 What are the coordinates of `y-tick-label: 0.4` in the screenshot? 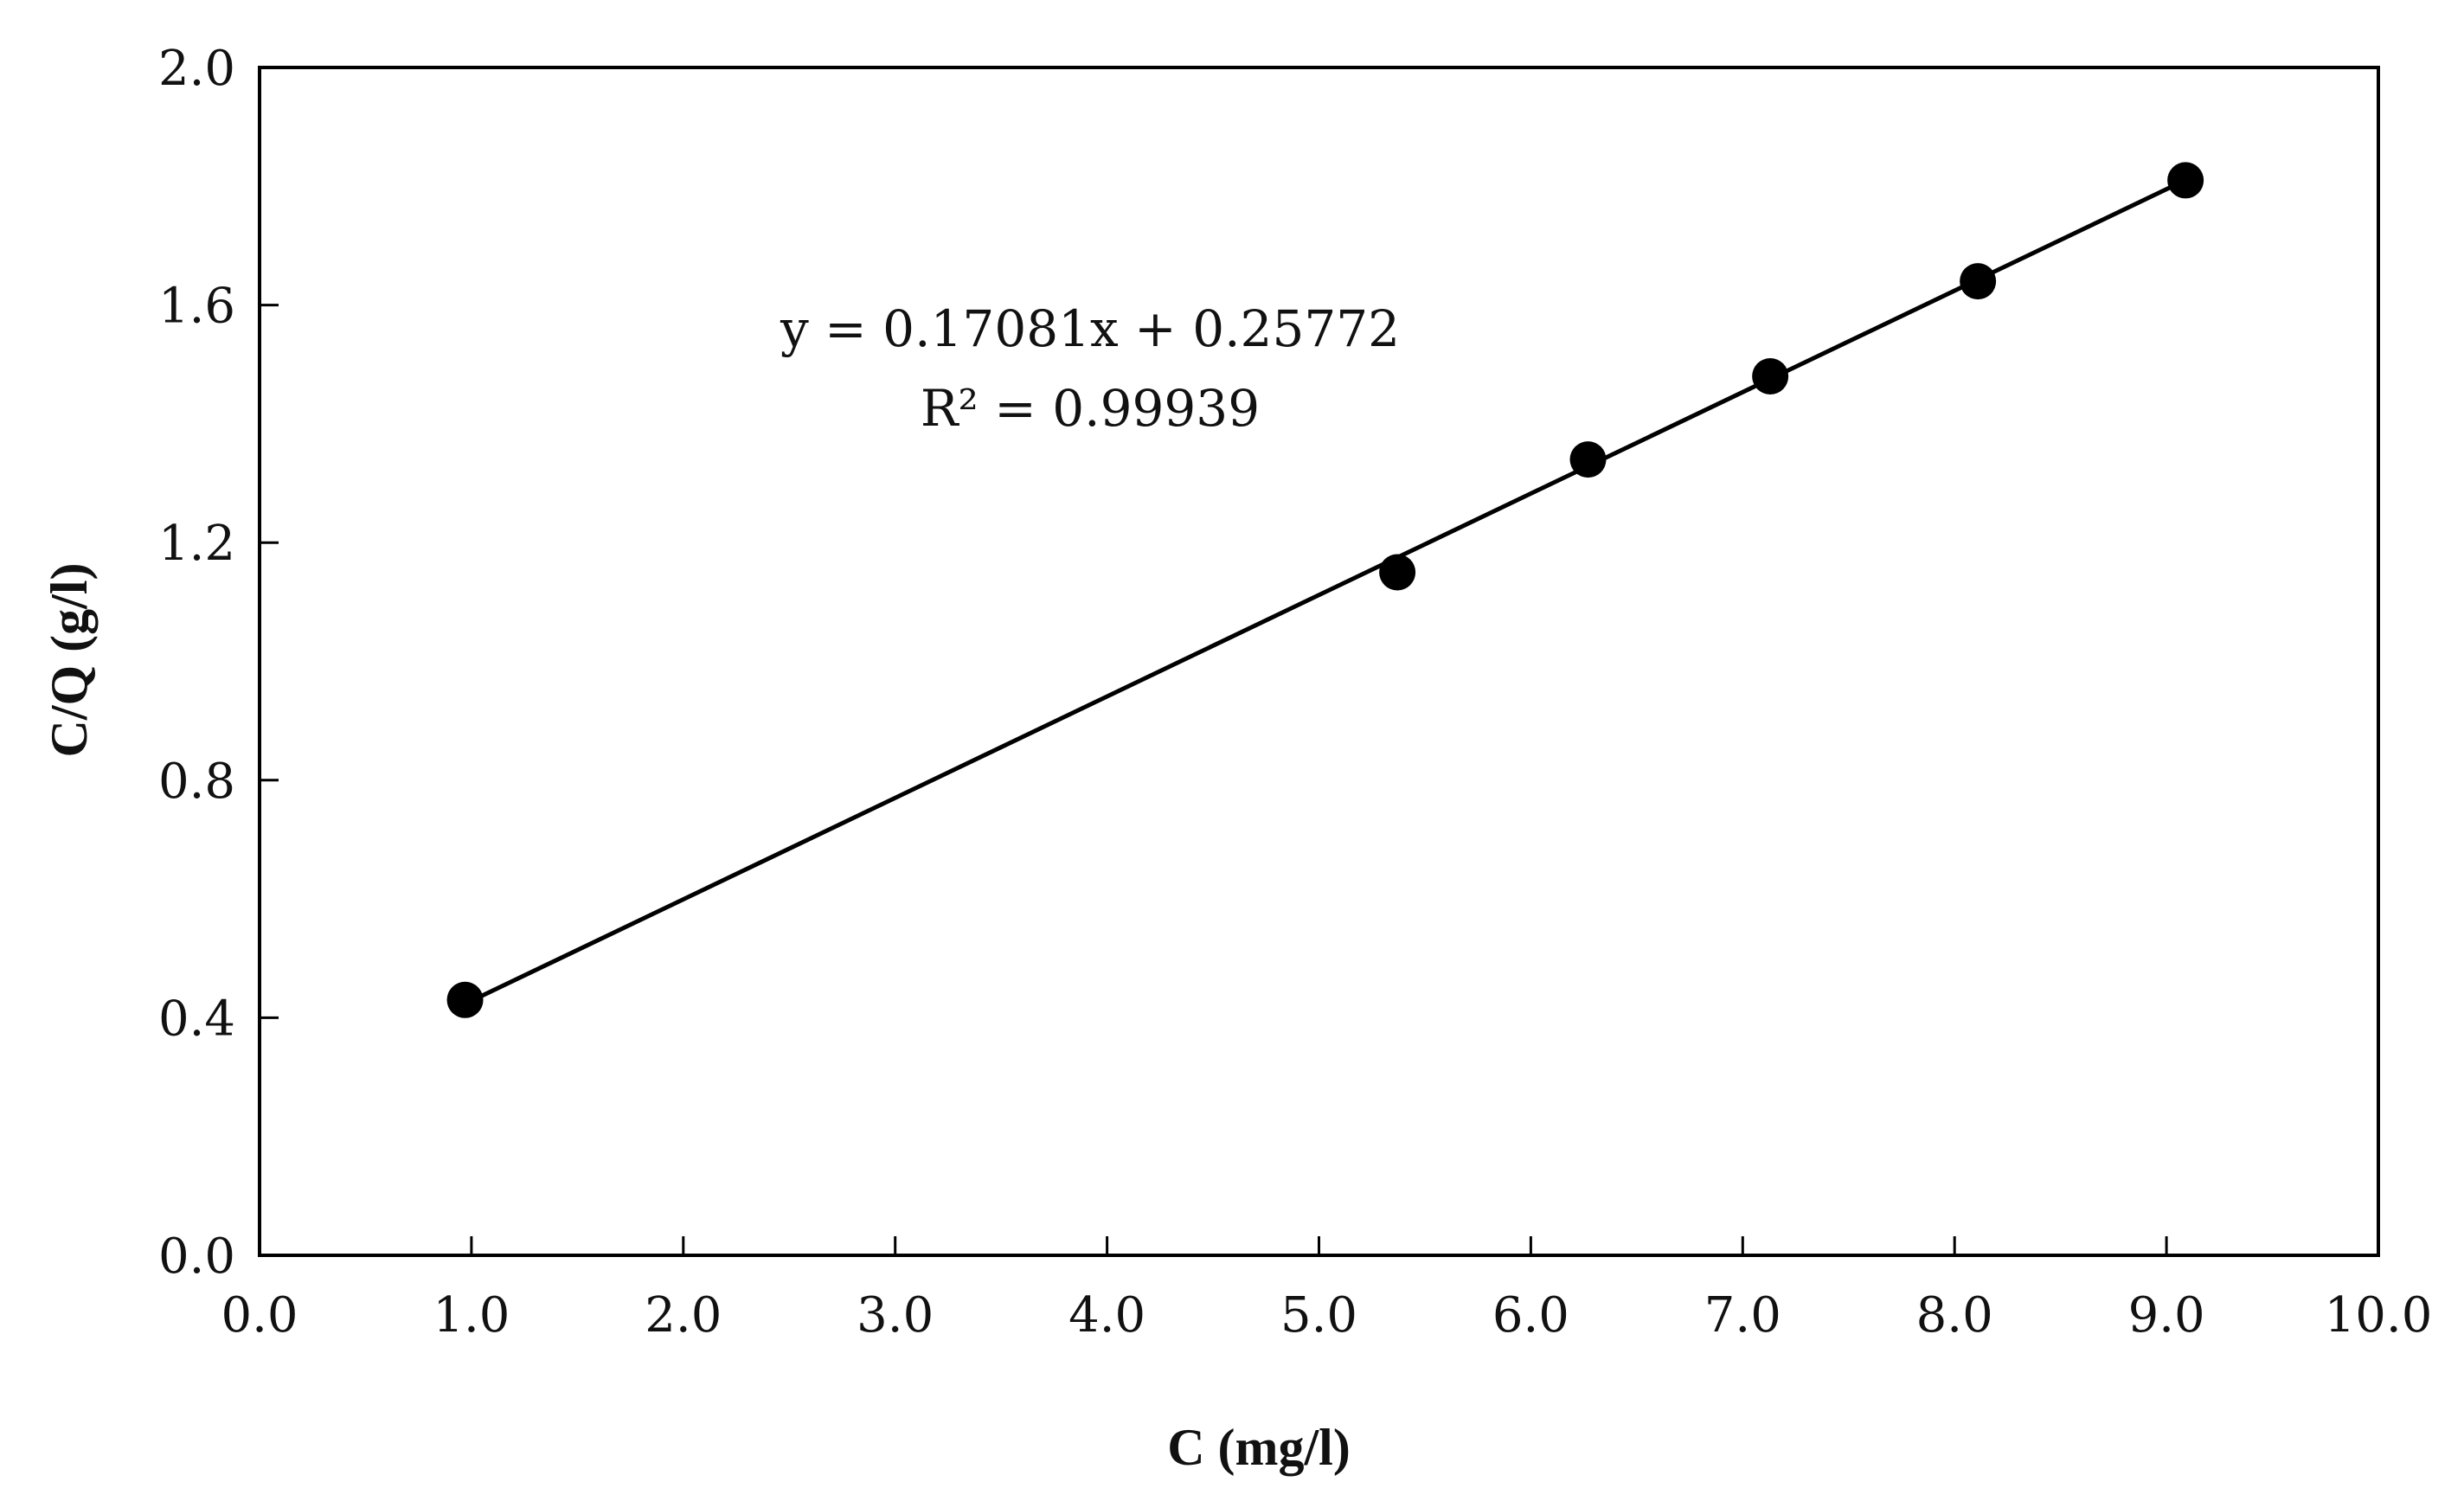 It's located at (196, 1019).